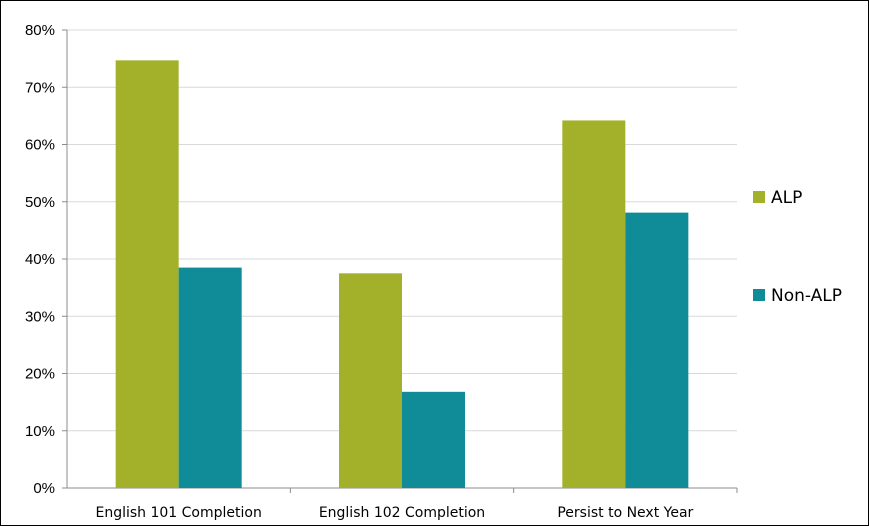 Image resolution: width=869 pixels, height=526 pixels. I want to click on legend-label-alp: ALP, so click(786, 198).